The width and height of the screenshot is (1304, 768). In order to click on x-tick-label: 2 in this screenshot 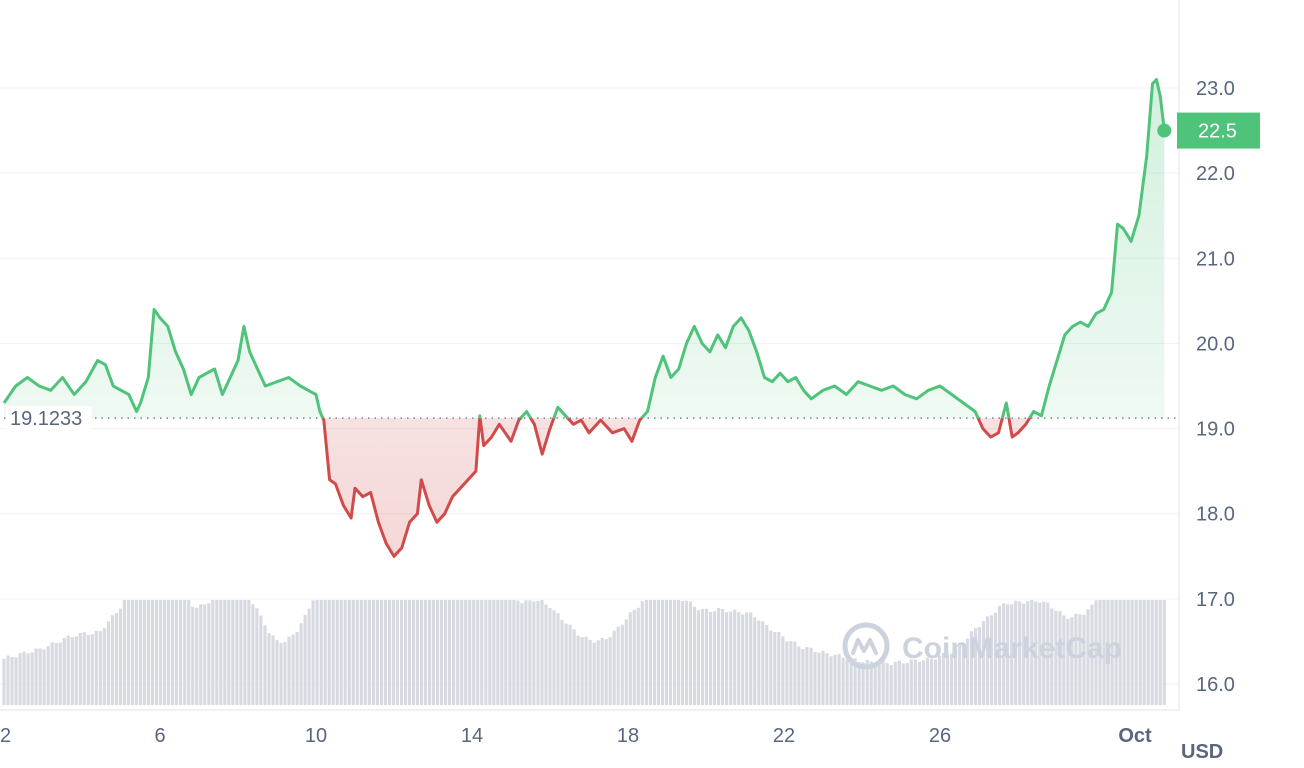, I will do `click(5, 736)`.